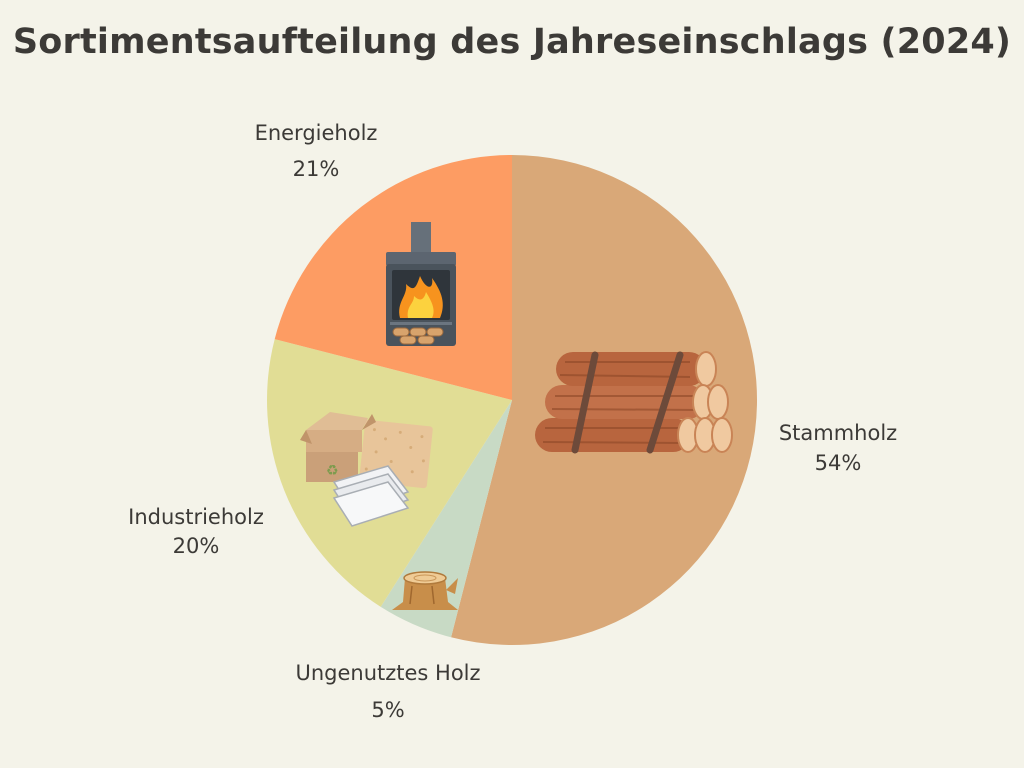 The height and width of the screenshot is (768, 1024). Describe the element at coordinates (387, 673) in the screenshot. I see `slice-name-label: Ungenutztes Holz` at that location.